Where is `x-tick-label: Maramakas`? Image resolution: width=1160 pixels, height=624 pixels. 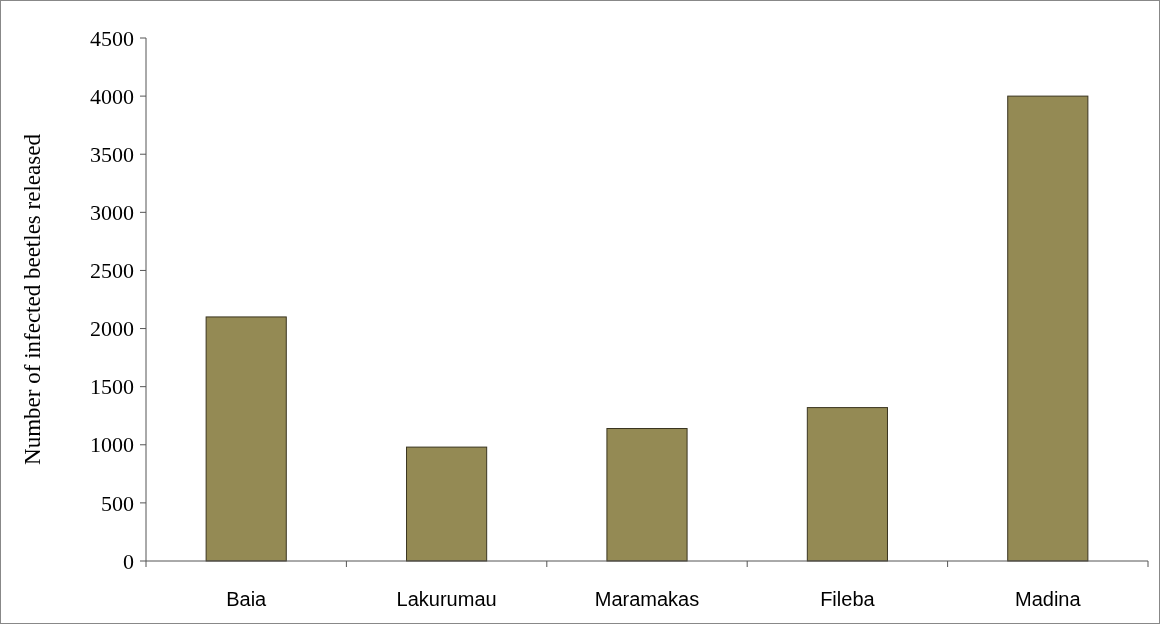 x-tick-label: Maramakas is located at coordinates (647, 599).